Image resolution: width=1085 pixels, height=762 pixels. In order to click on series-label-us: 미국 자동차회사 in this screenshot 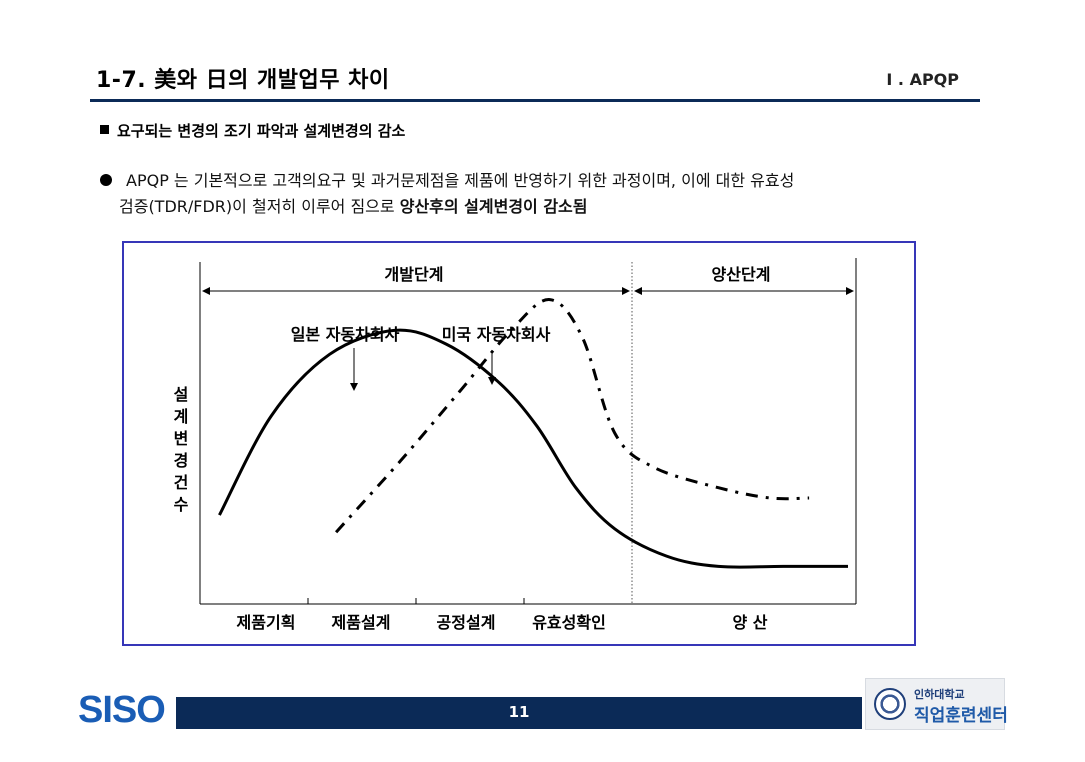, I will do `click(496, 334)`.